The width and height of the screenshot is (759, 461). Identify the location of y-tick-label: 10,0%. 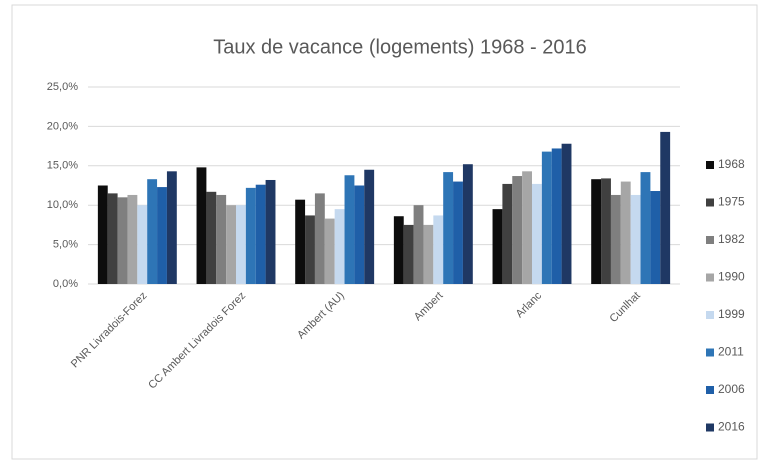
(62, 205).